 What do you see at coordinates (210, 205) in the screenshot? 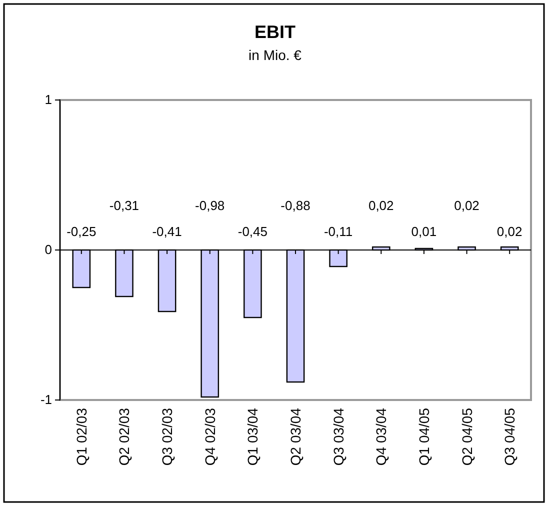
I see `data-label: -0,98` at bounding box center [210, 205].